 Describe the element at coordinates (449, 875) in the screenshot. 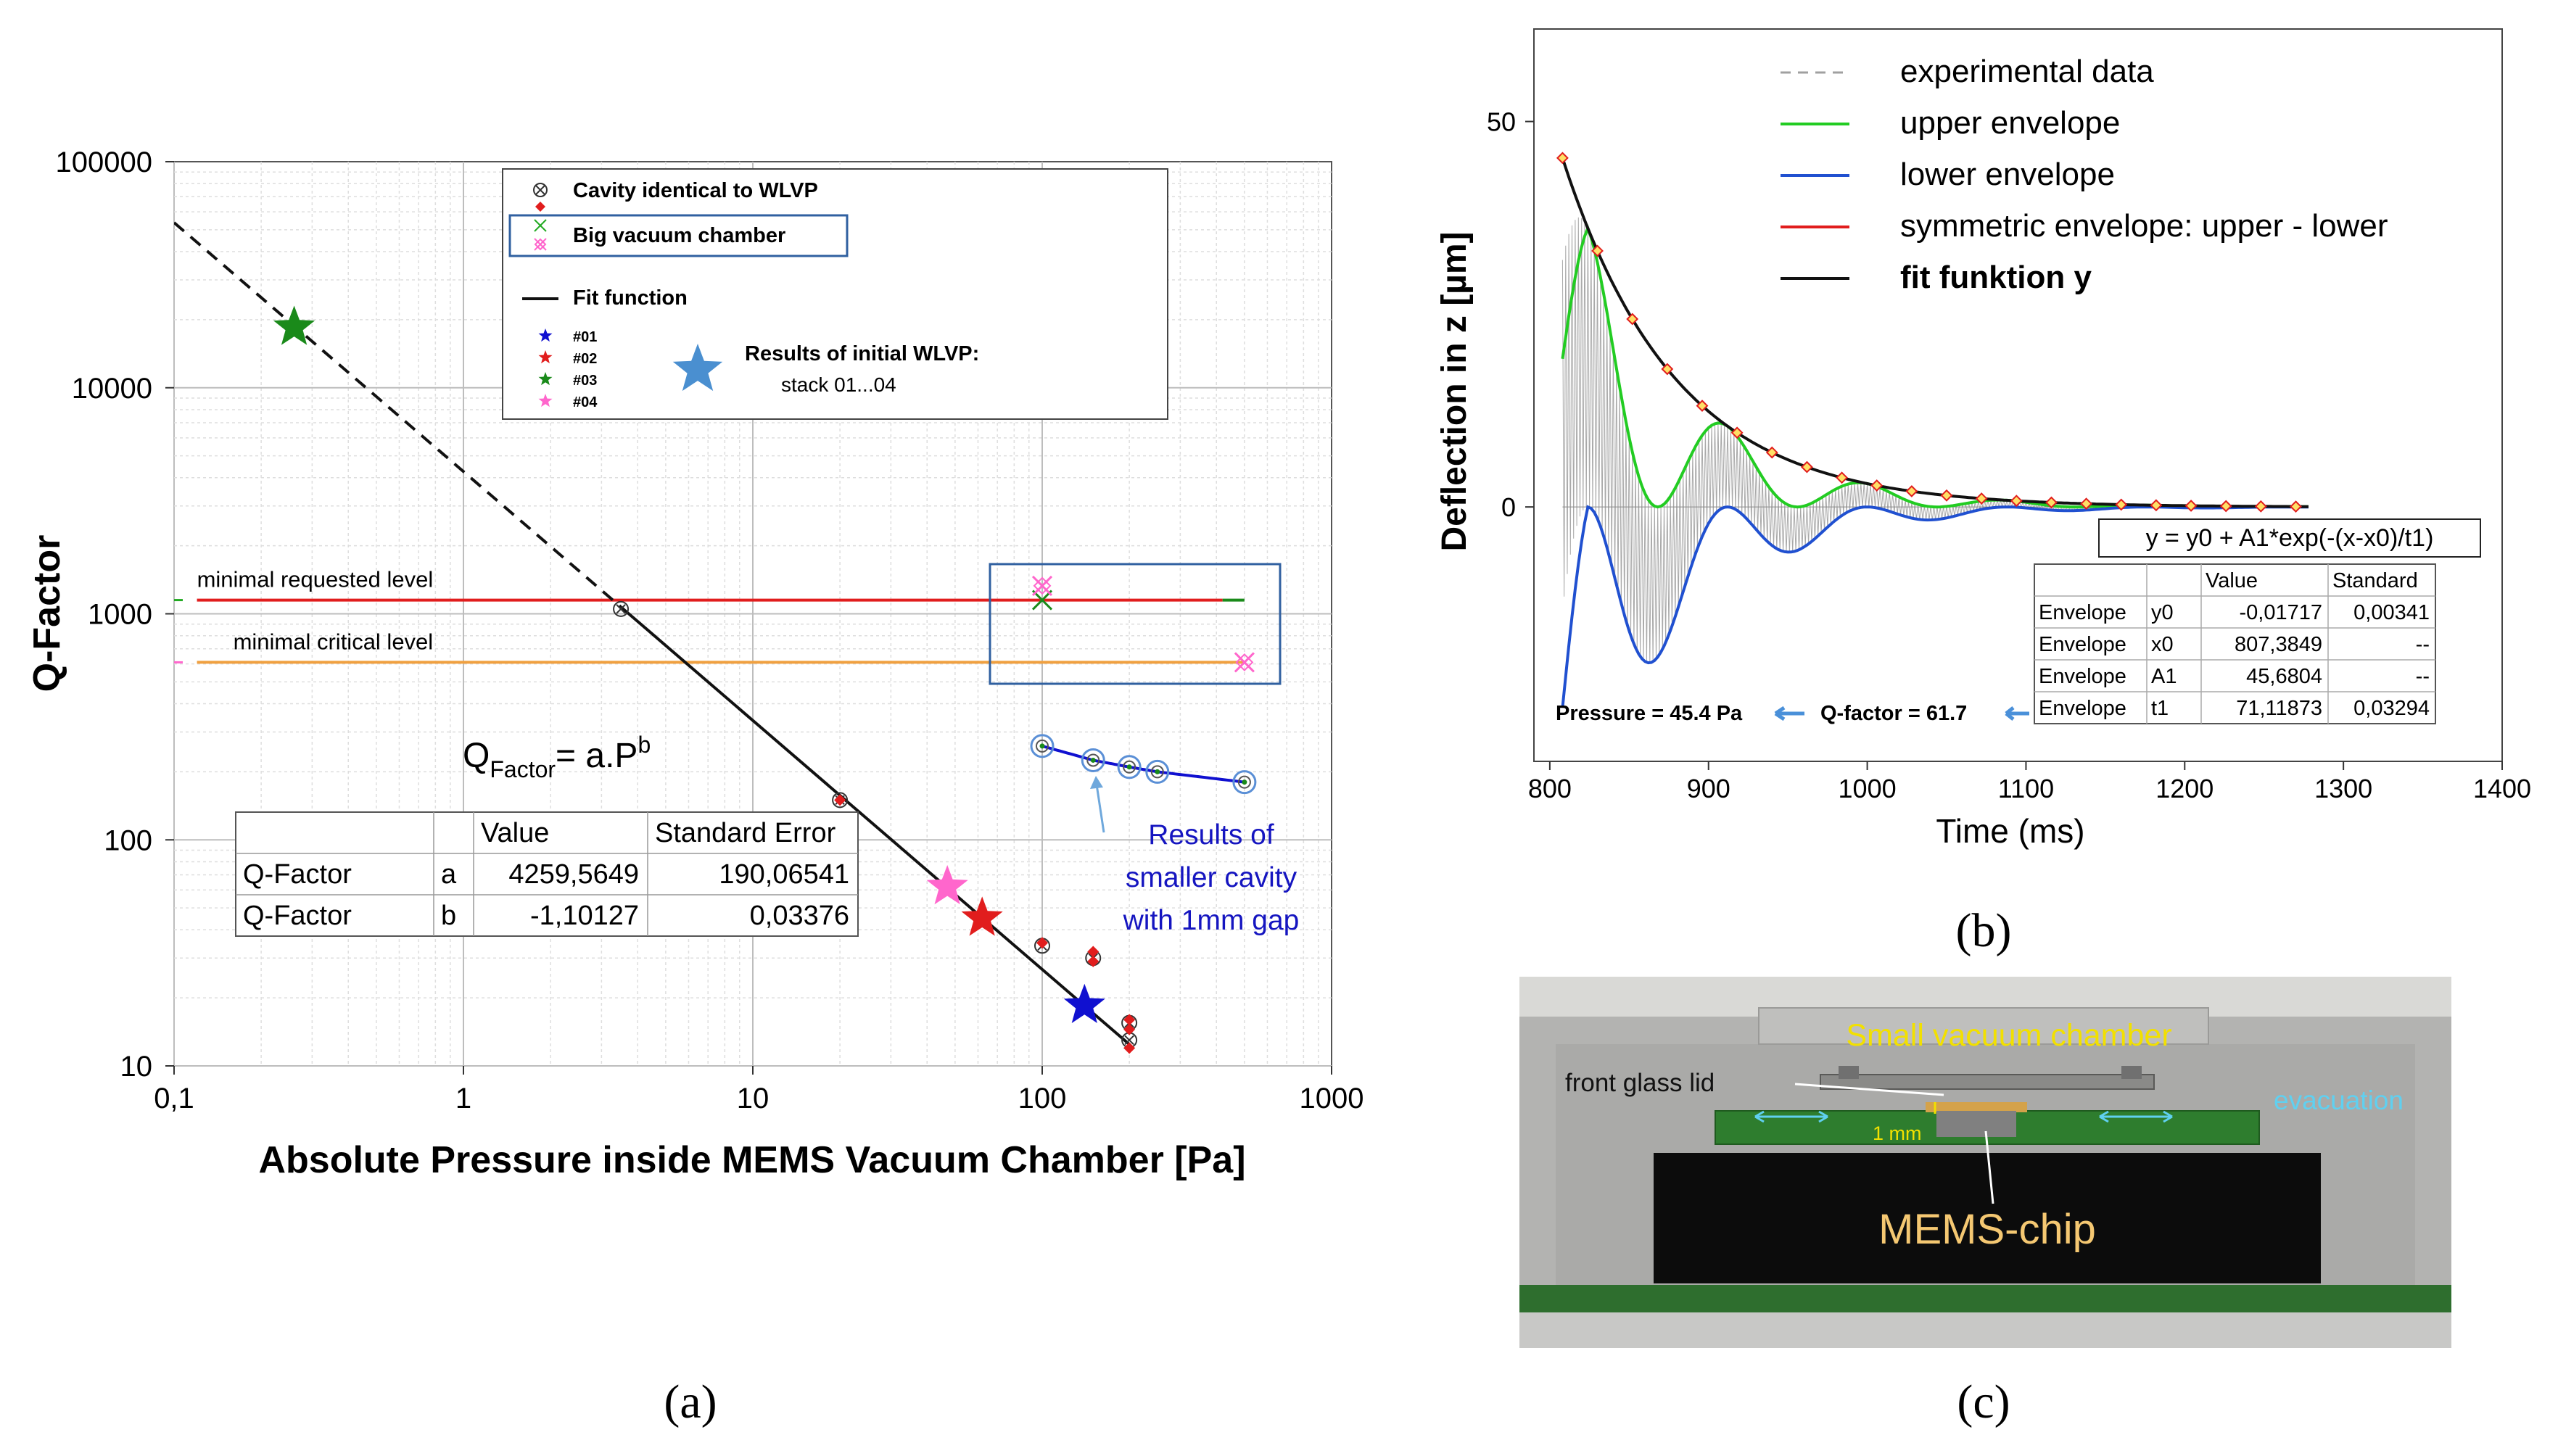

I see `fit-table-cell: a` at that location.